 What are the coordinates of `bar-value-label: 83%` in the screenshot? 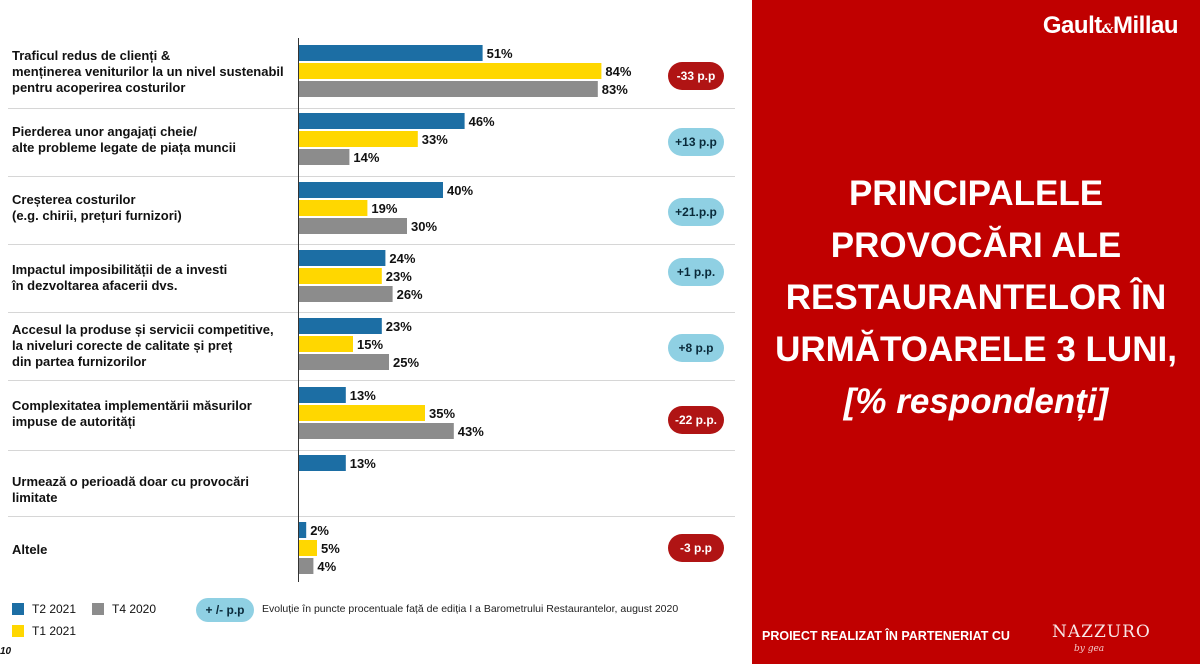 It's located at (615, 89).